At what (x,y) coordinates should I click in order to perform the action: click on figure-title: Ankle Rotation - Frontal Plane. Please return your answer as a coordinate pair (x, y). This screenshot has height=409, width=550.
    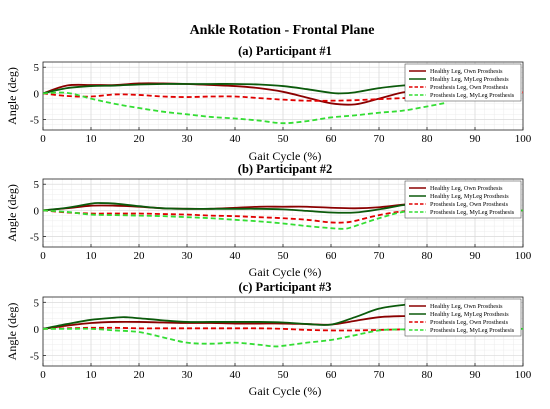
    Looking at the image, I should click on (282, 30).